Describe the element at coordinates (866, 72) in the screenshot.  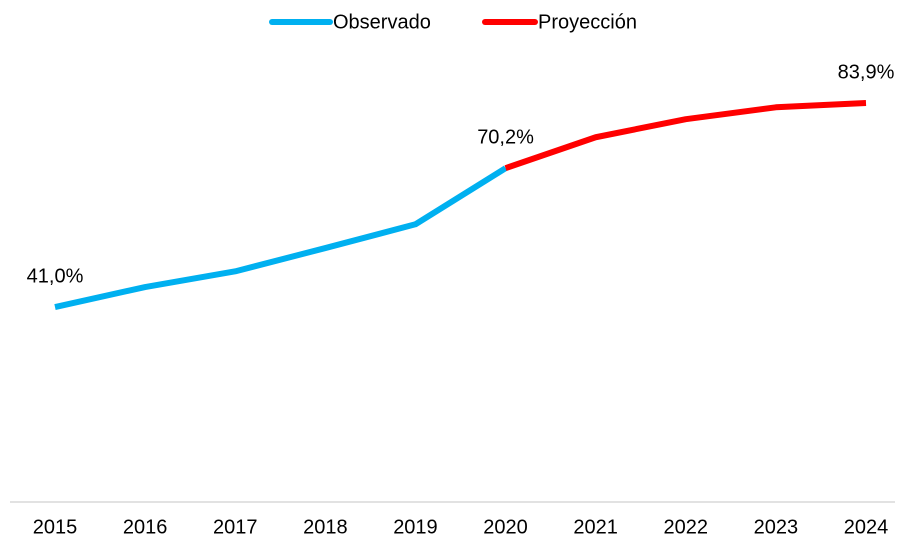
I see `data-label: 83,9%` at that location.